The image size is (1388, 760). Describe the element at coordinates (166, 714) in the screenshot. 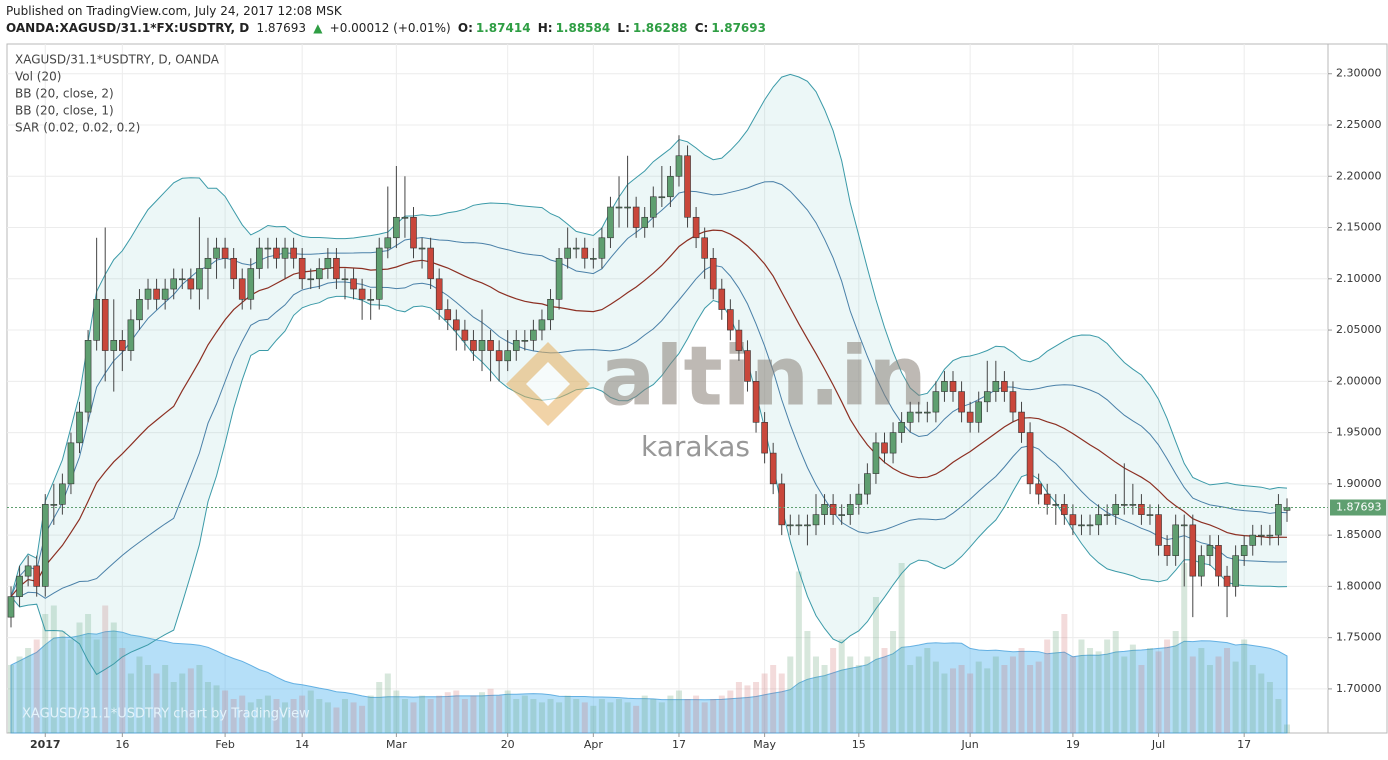

I see `credit: XAGUSD/31.1*USDTRY chart by TradingView` at that location.